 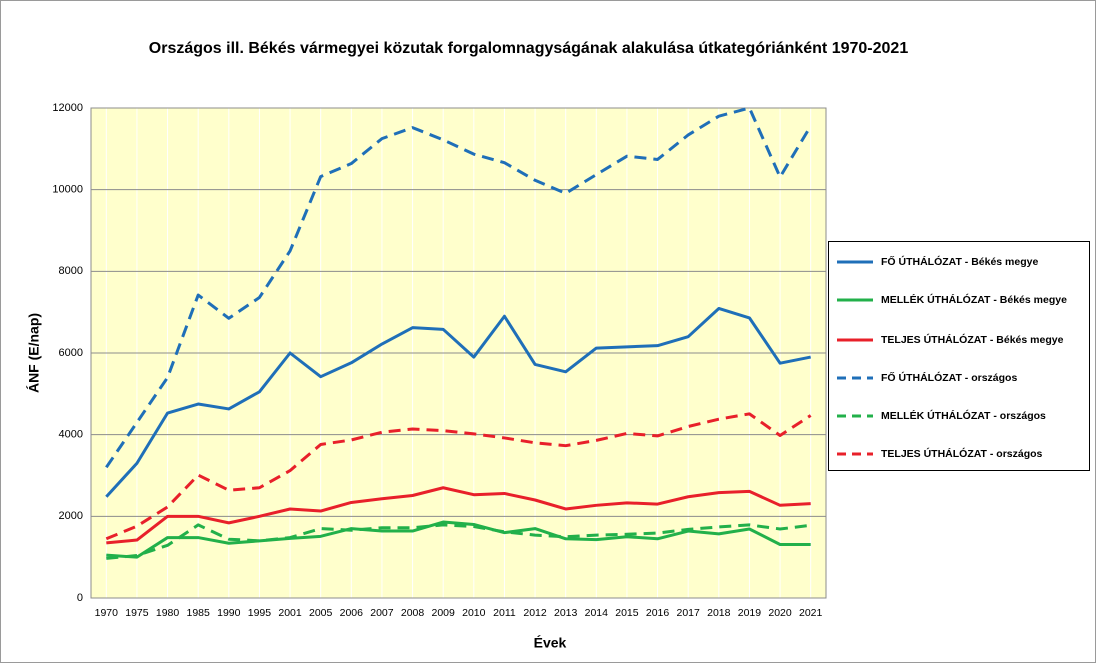 I want to click on x-tick-label: 2006, so click(x=352, y=613).